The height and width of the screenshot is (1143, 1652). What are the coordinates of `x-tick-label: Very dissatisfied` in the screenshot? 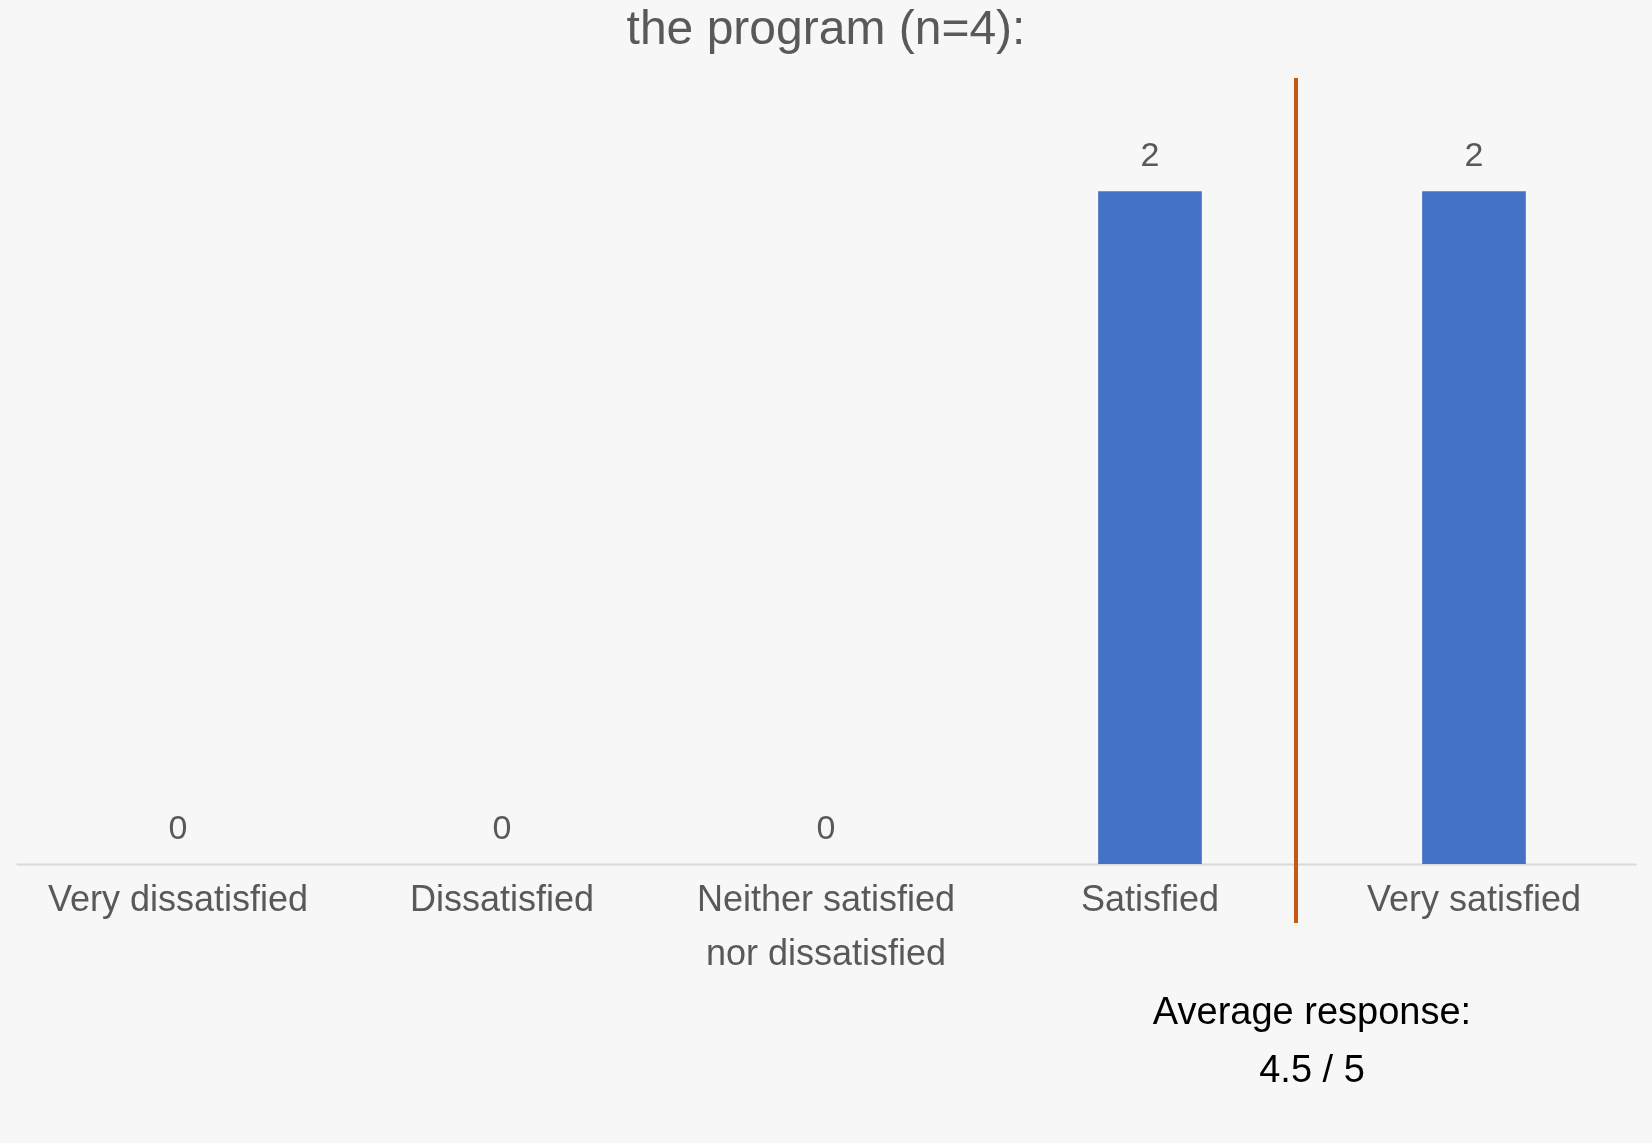 It's located at (178, 898).